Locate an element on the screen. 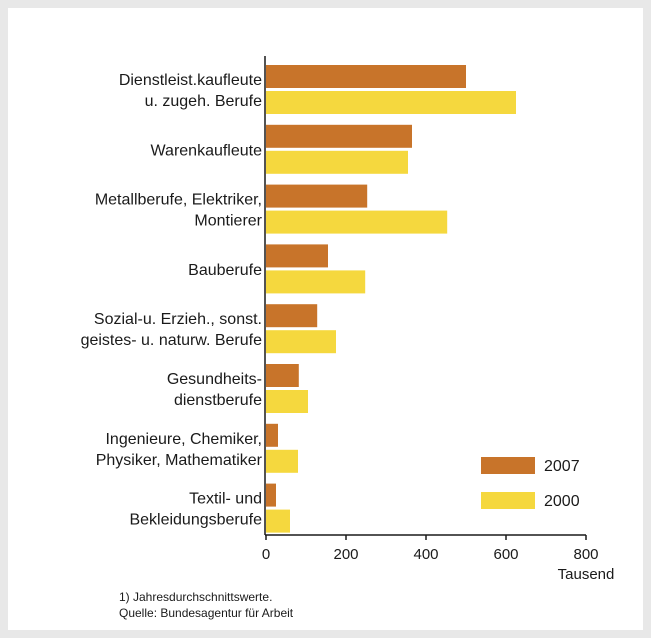 The height and width of the screenshot is (638, 651). category-label: Physiker, Mathematiker is located at coordinates (179, 460).